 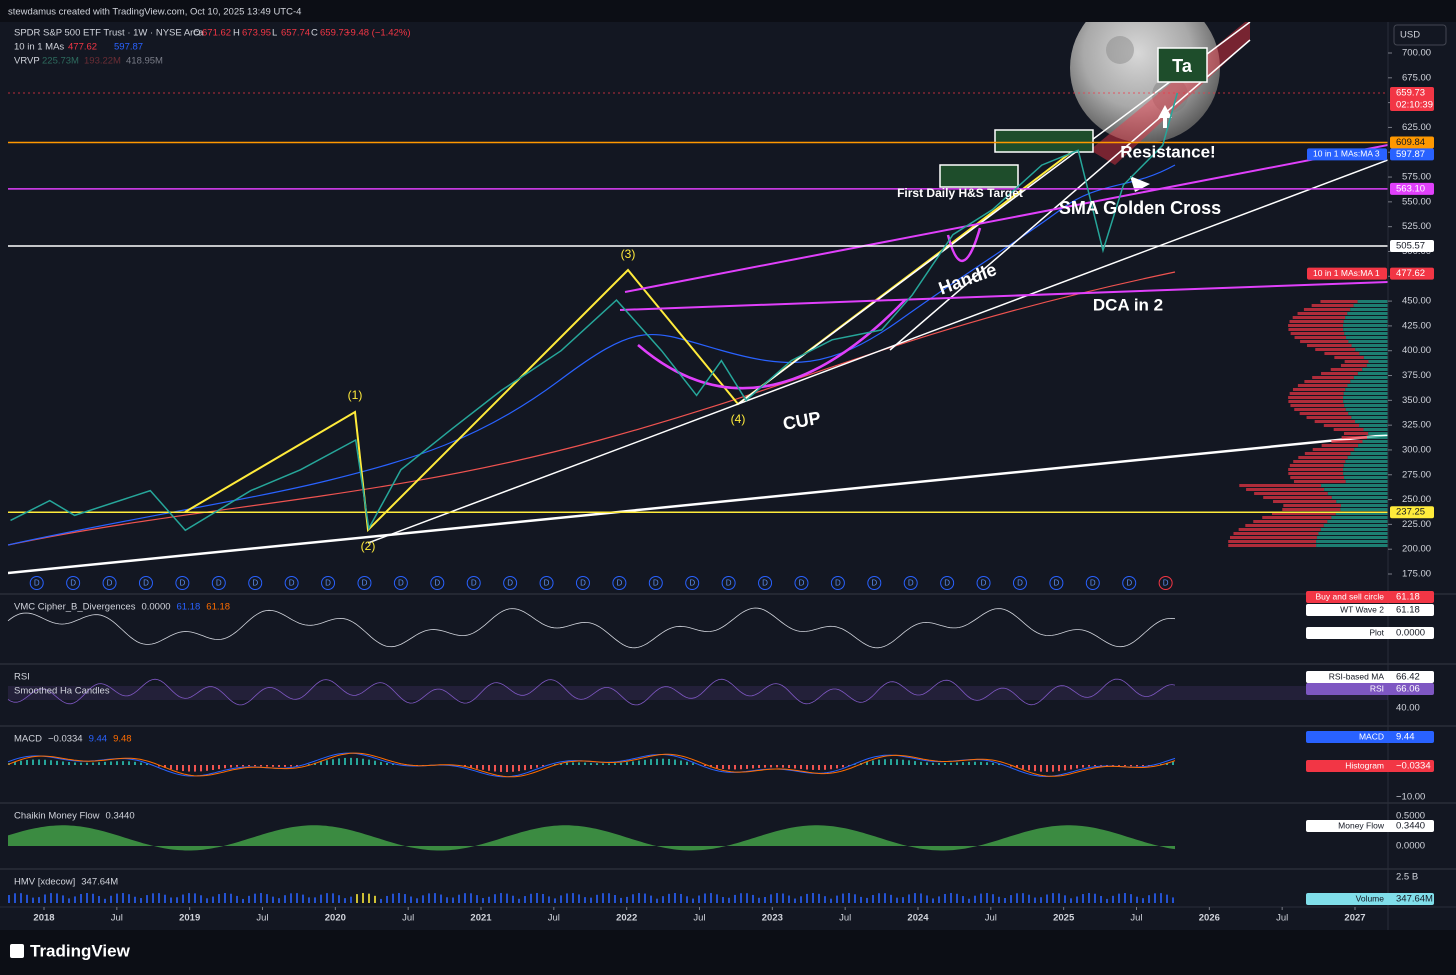 I want to click on symbol-title: SPDR S&P 500 ETF Trust · 1W · NYSE Arca, so click(x=109, y=33).